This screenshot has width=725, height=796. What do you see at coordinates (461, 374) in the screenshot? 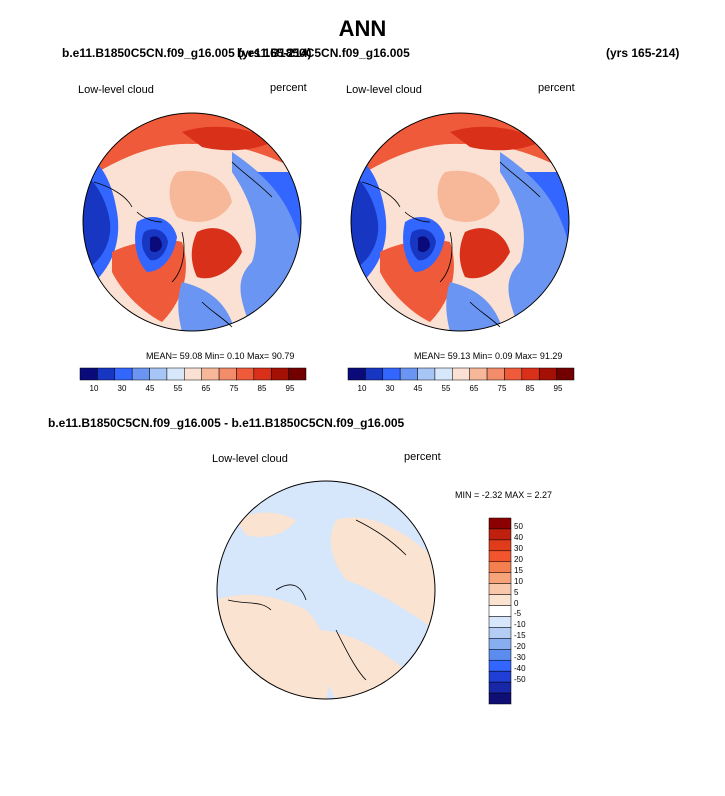
I see `panel2-colorbar` at bounding box center [461, 374].